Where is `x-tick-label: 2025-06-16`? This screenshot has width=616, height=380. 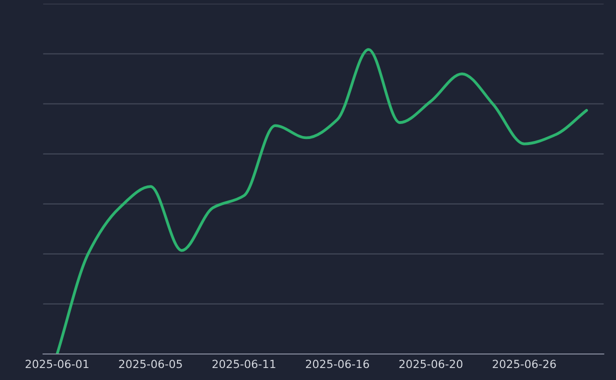
x-tick-label: 2025-06-16 is located at coordinates (337, 364).